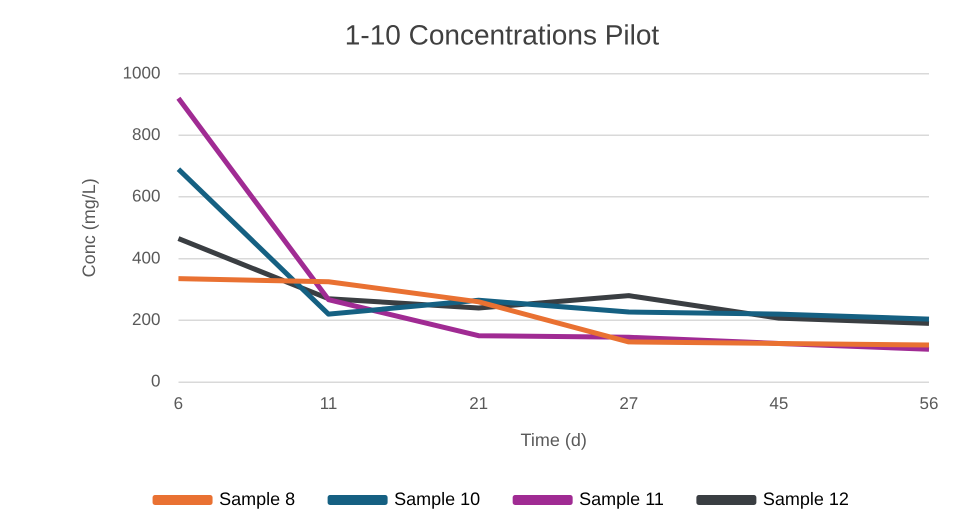  What do you see at coordinates (257, 498) in the screenshot?
I see `legend-label: Sample 8` at bounding box center [257, 498].